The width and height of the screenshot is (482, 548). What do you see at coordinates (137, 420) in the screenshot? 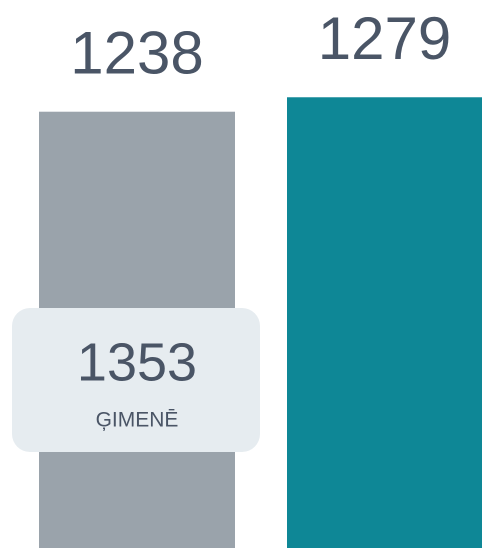
I see `annotation-label: ĢIMENĒ` at bounding box center [137, 420].